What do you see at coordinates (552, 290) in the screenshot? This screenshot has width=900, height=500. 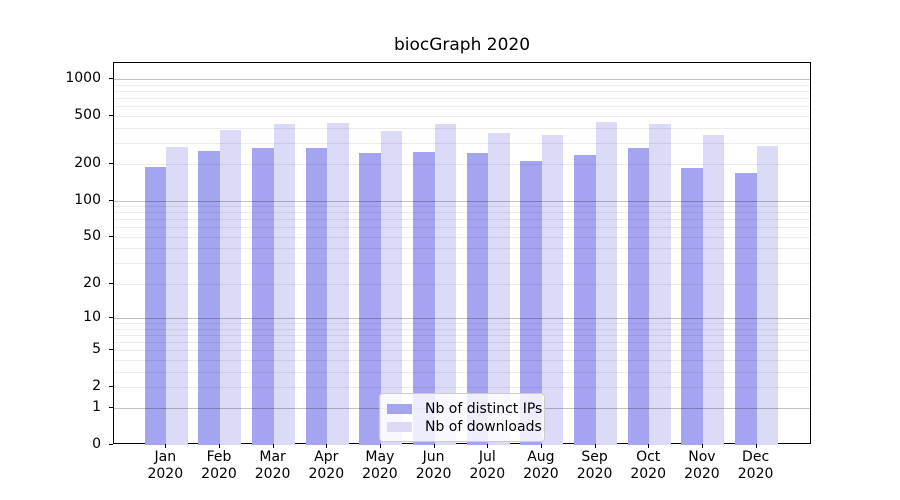 I see `bar-nb-of-downloads-aug` at bounding box center [552, 290].